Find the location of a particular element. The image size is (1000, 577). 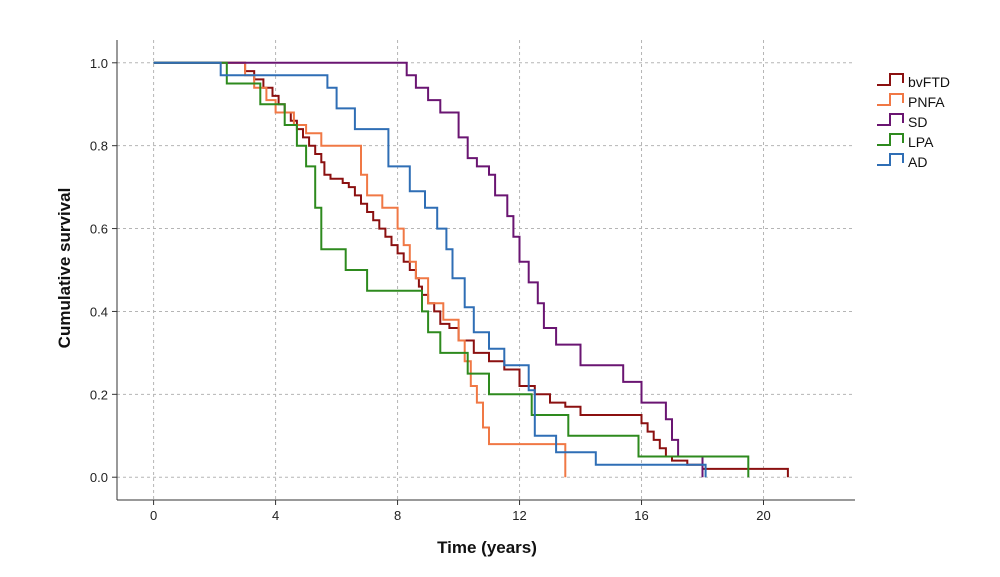

legend: bvFTD PNFA SD LPA AD is located at coordinates (913, 121).